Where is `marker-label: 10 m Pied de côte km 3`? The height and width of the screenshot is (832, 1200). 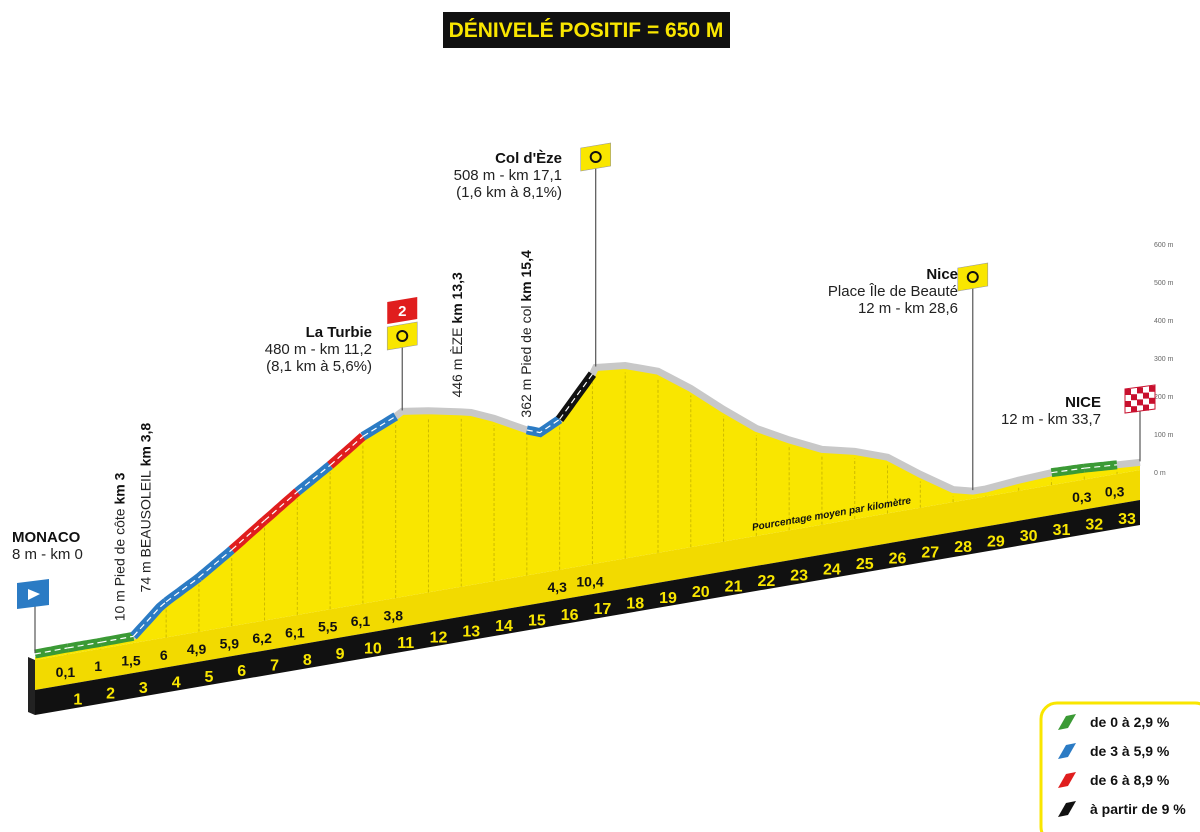
marker-label: 10 m Pied de côte km 3 is located at coordinates (119, 546).